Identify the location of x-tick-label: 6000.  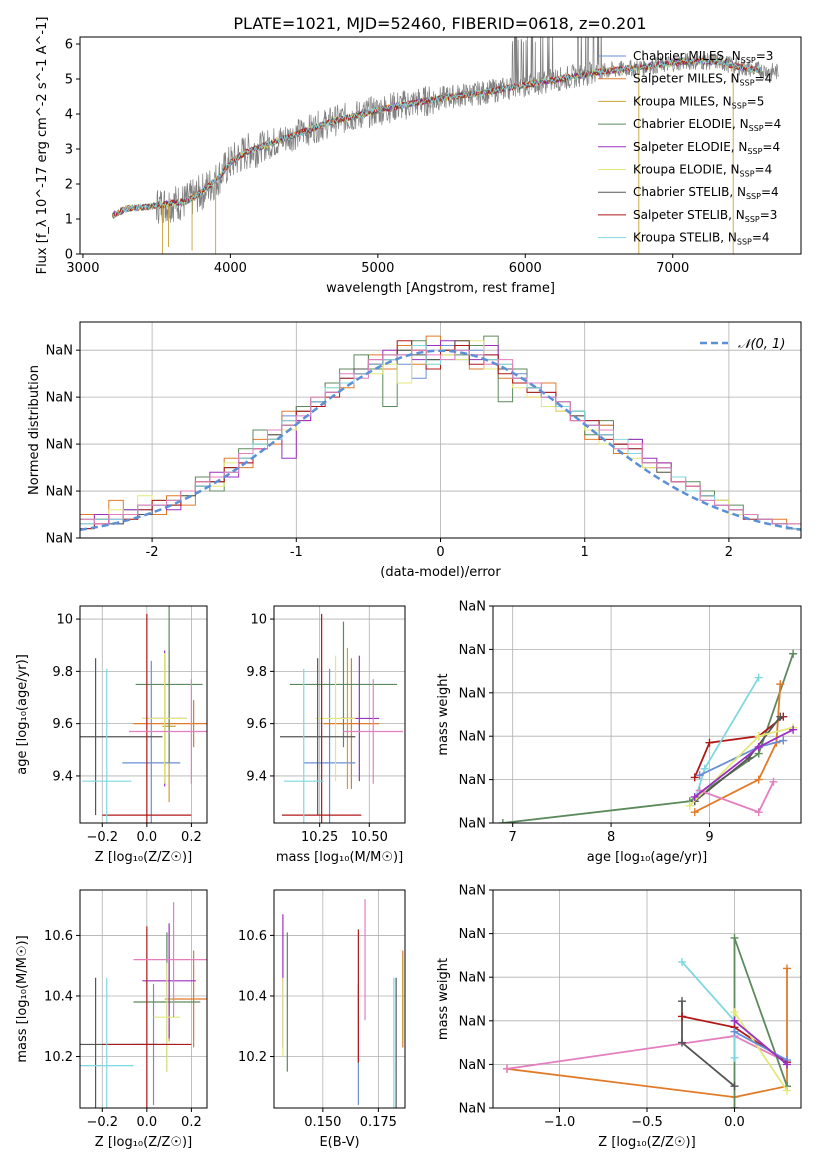
(525, 268).